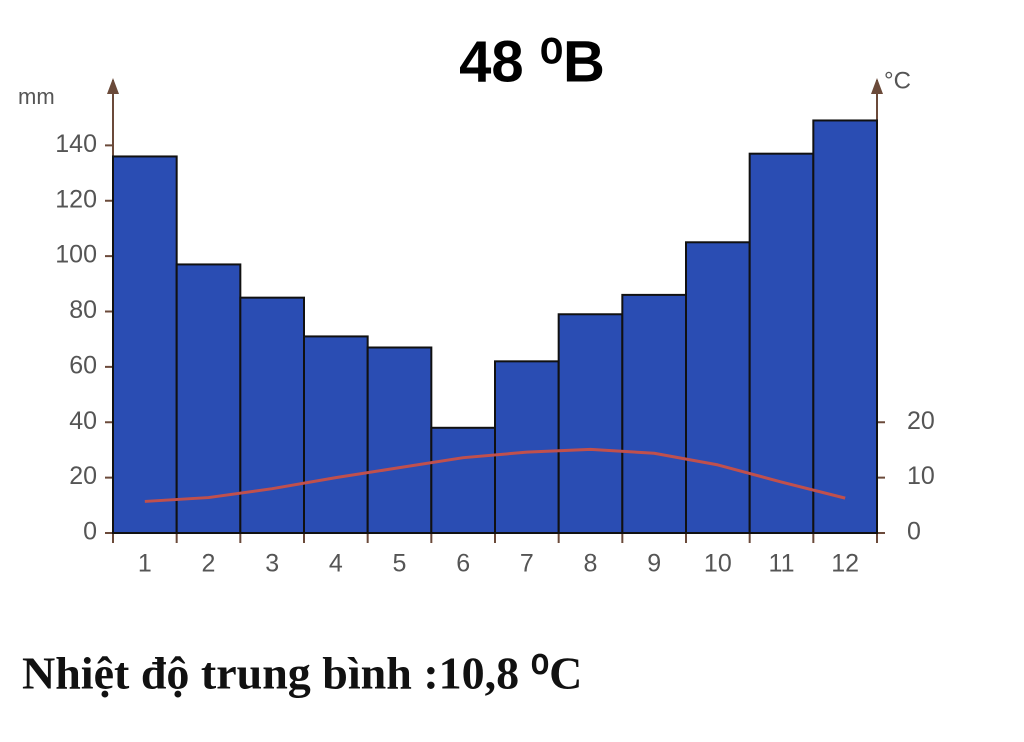 The width and height of the screenshot is (1024, 742). I want to click on y-tick-label: 60, so click(83, 365).